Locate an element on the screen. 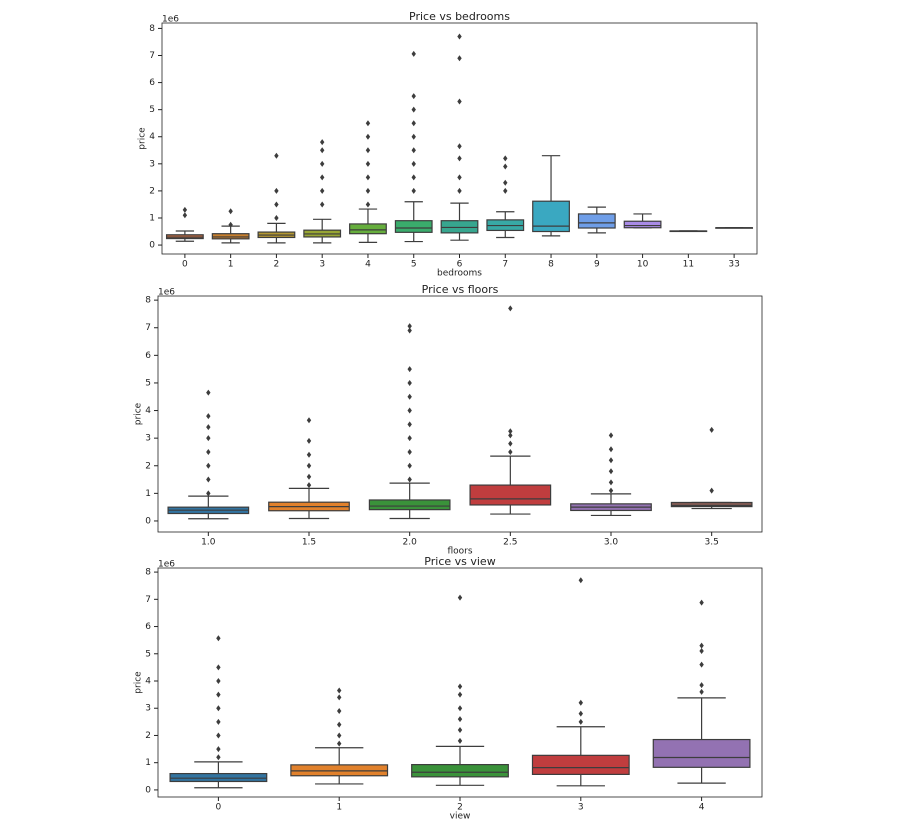 This screenshot has height=831, width=901. x-tick-label: 4 is located at coordinates (702, 808).